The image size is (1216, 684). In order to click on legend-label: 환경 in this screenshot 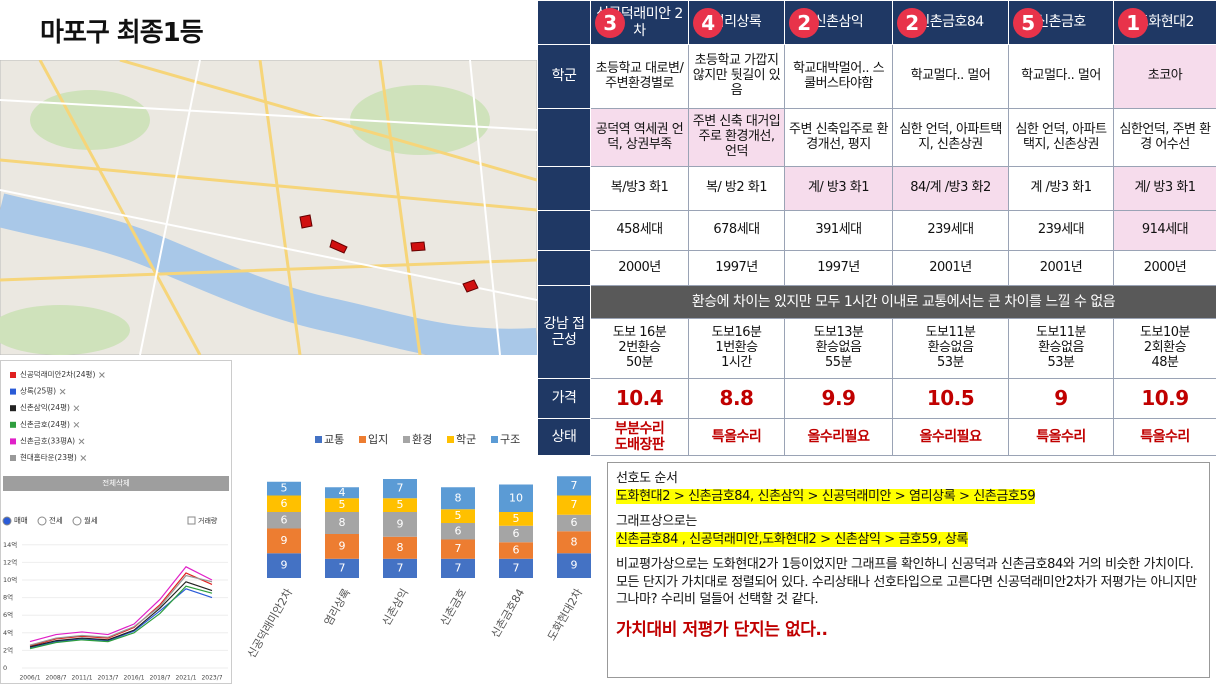, I will do `click(422, 439)`.